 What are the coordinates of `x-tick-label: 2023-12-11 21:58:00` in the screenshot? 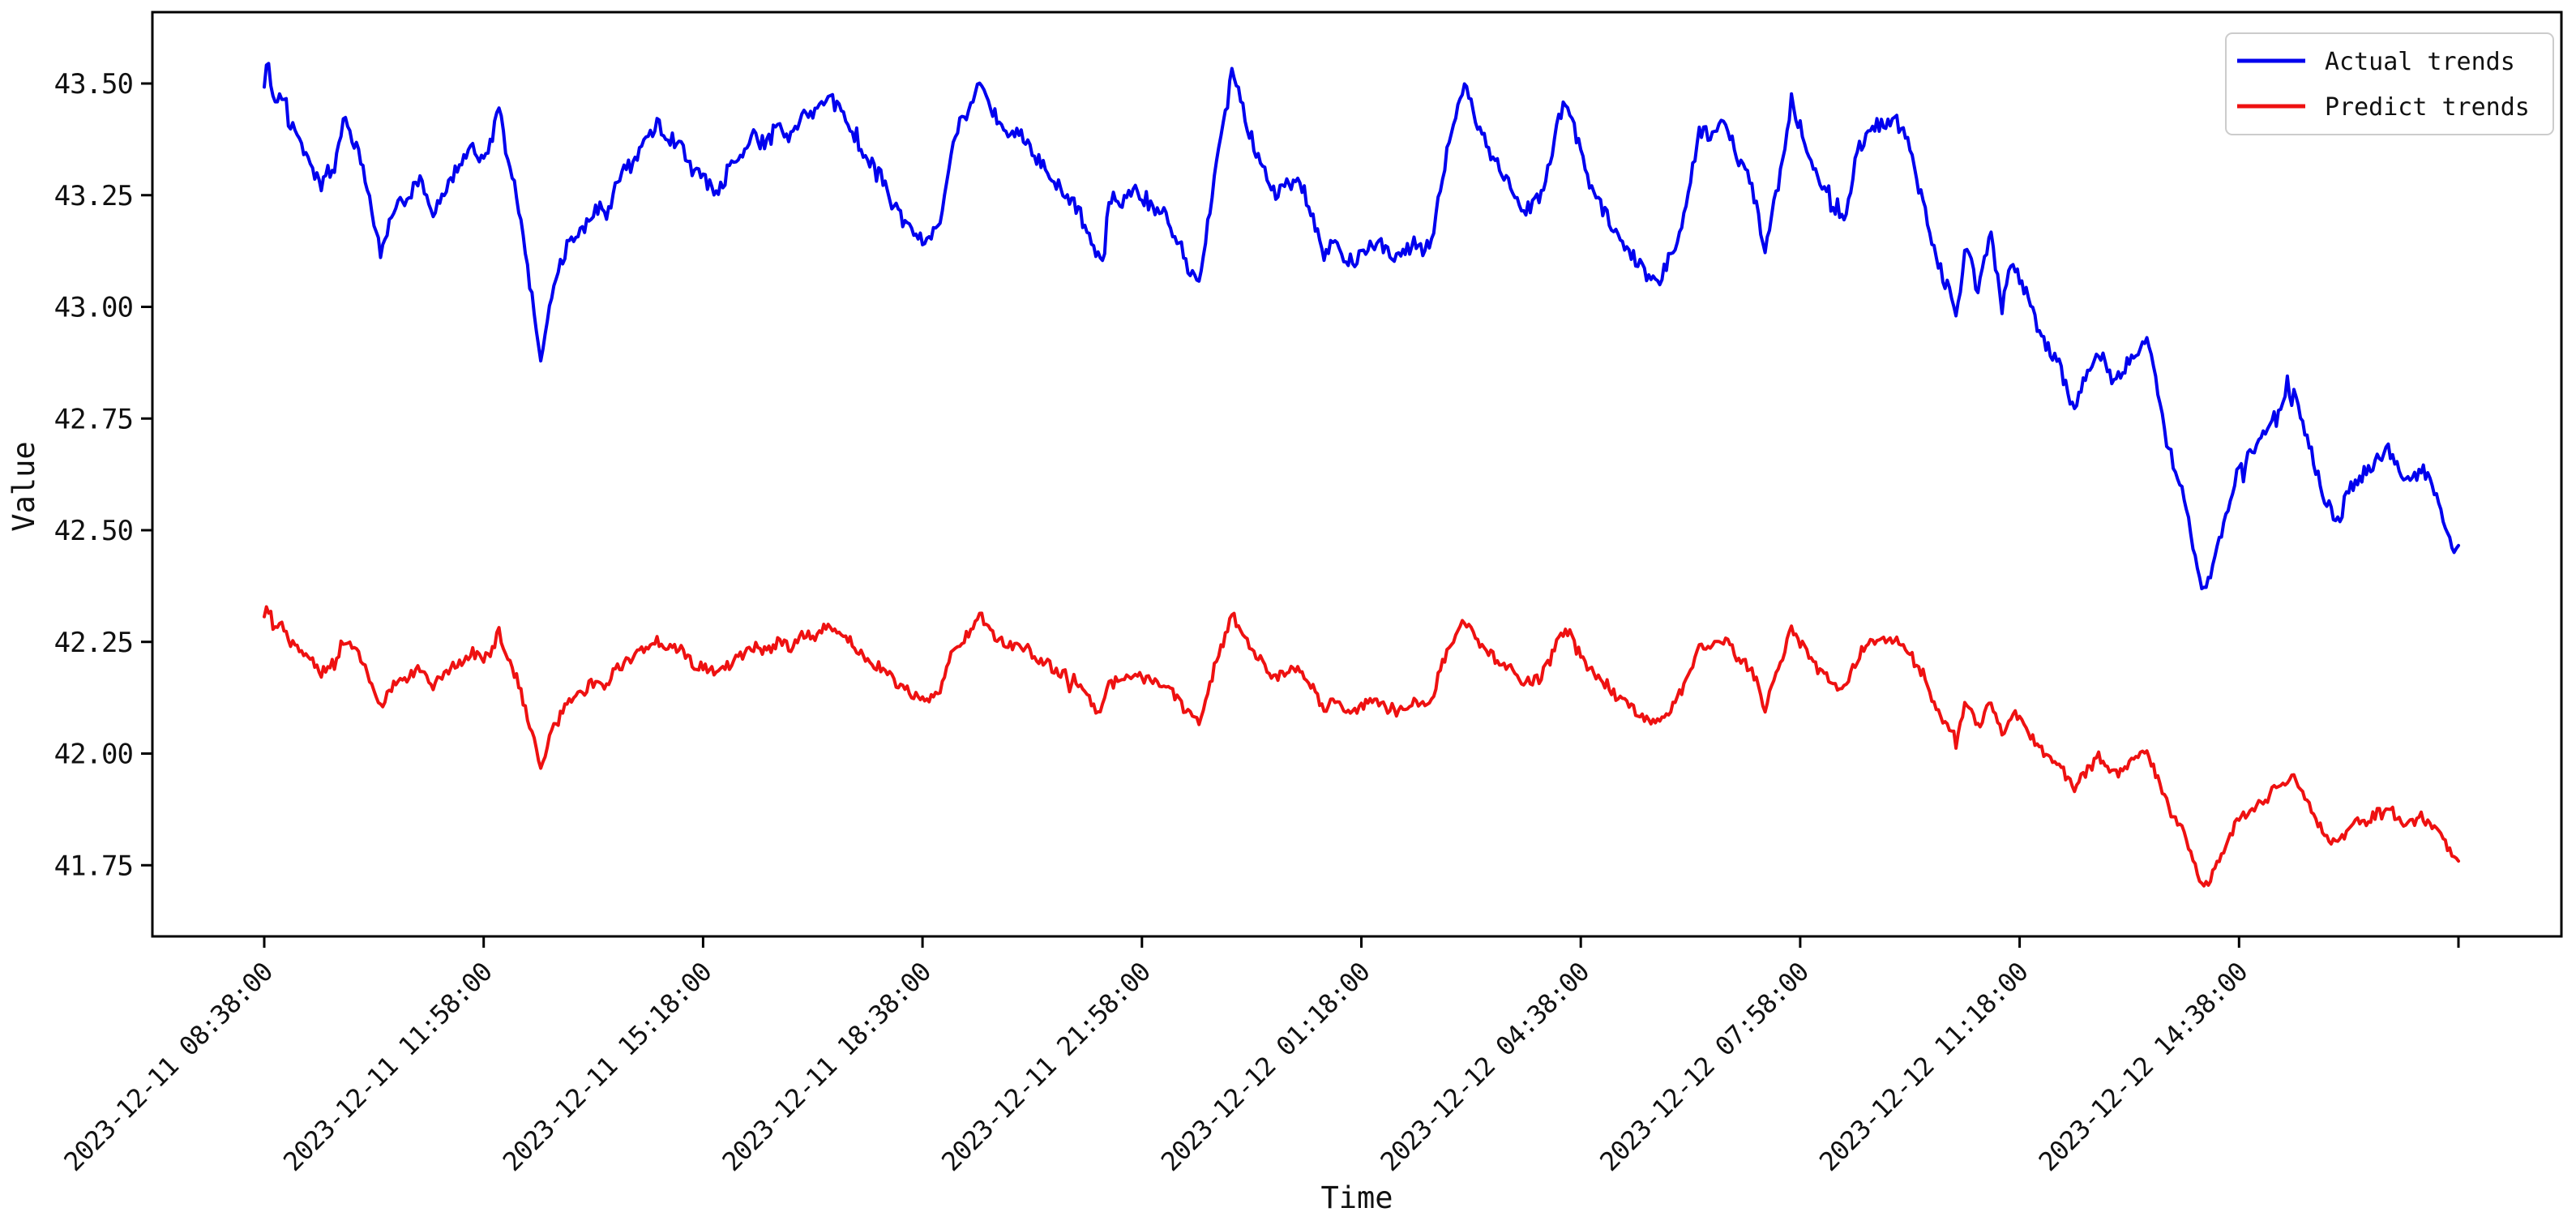 It's located at (1045, 1067).